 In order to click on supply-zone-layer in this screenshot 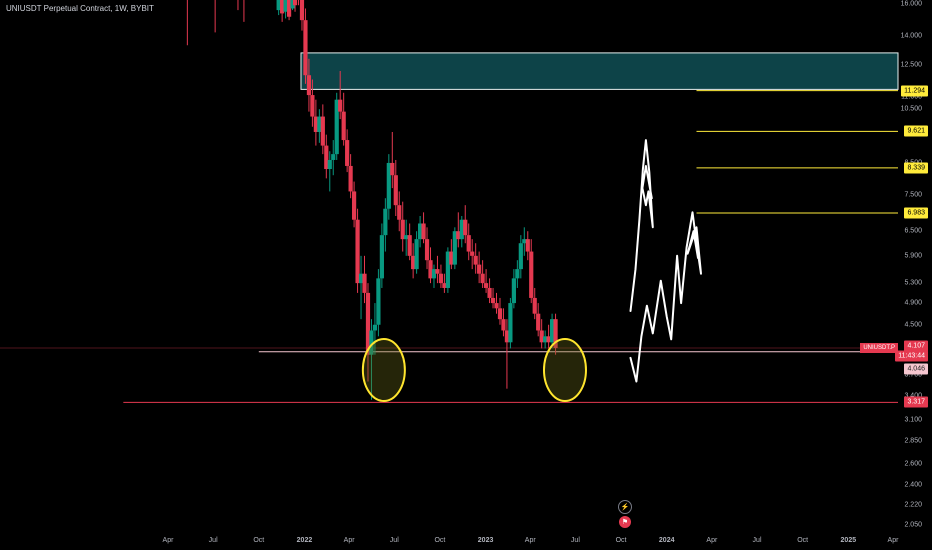, I will do `click(599, 71)`.